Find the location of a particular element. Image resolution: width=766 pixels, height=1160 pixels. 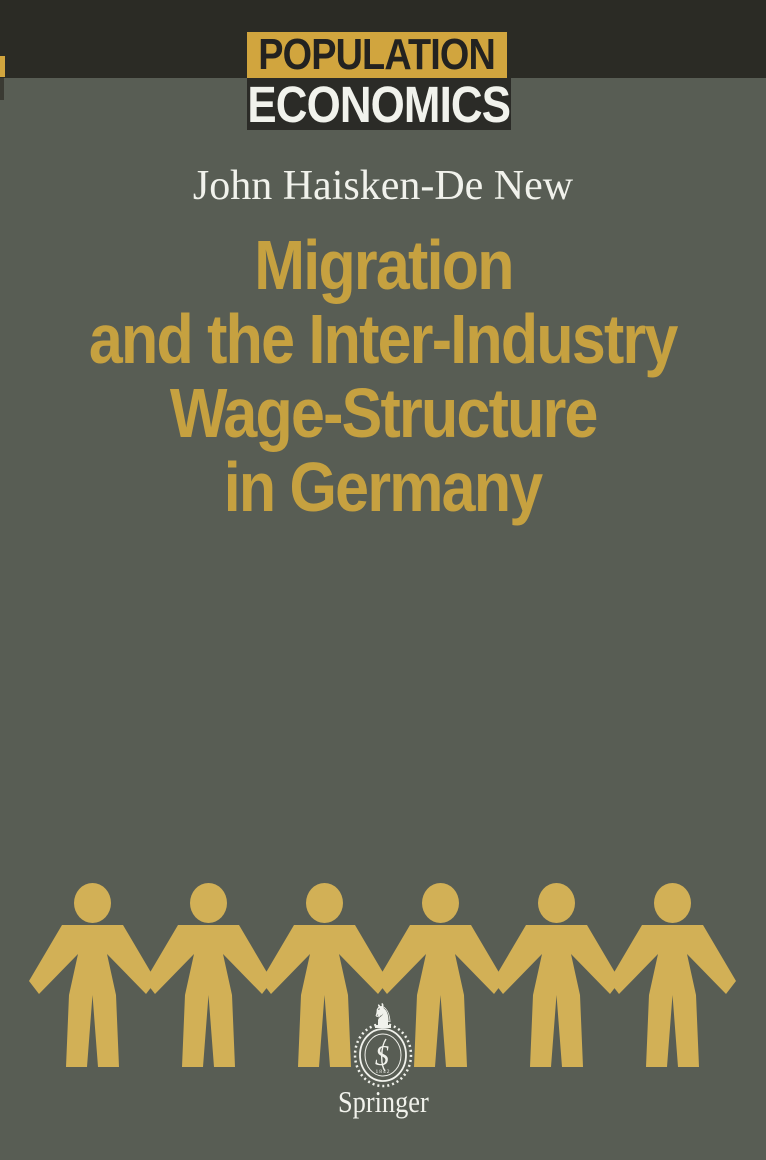

emblem-monogram-stroke is located at coordinates (384, 1055).